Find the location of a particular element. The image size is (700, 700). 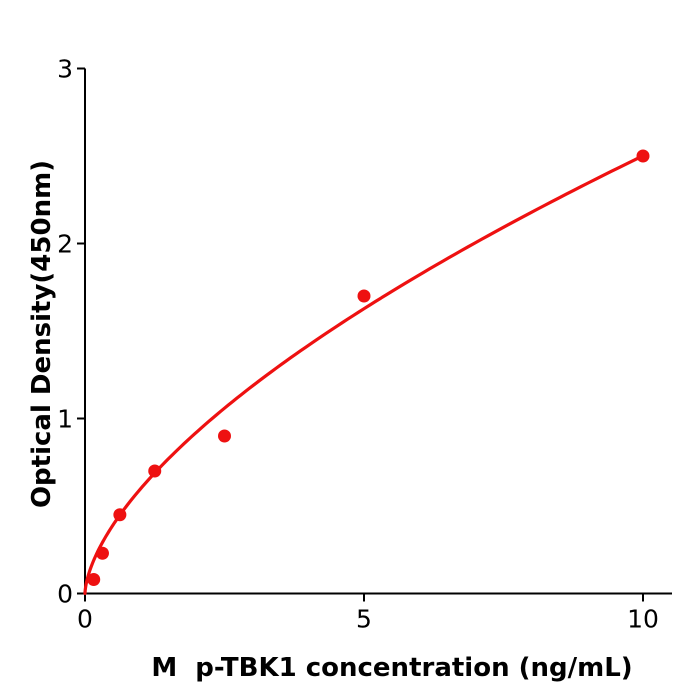

x-tick-label: 0 is located at coordinates (85, 619).